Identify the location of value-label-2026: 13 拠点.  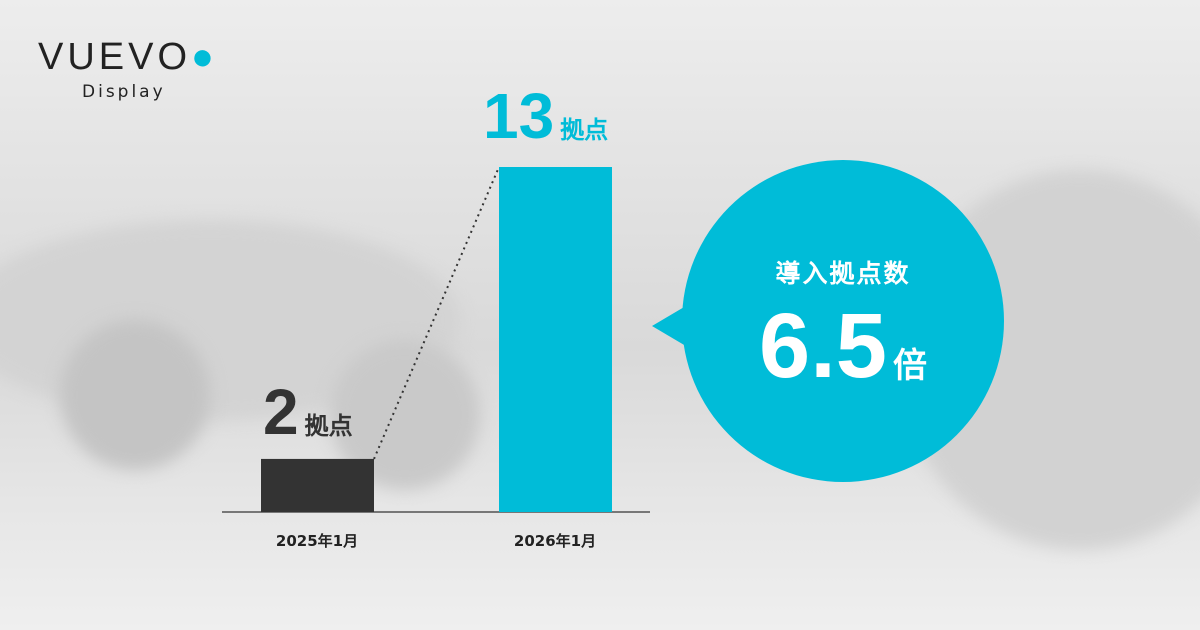
(546, 116).